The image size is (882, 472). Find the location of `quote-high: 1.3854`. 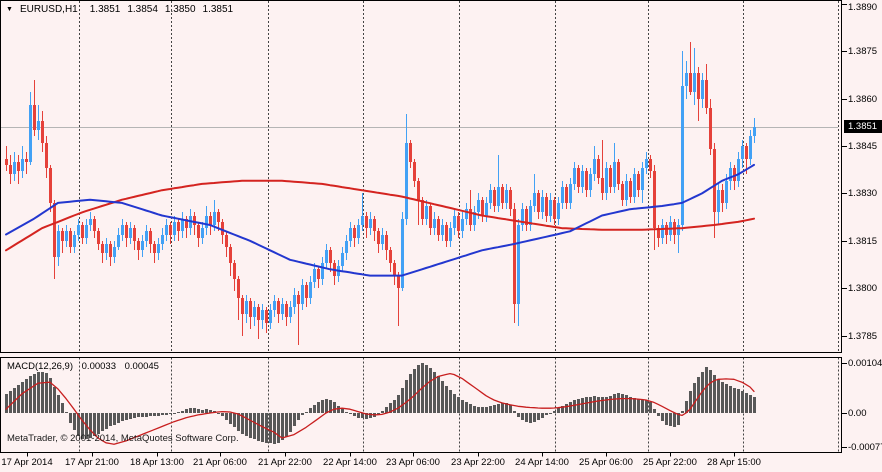

quote-high: 1.3854 is located at coordinates (142, 9).